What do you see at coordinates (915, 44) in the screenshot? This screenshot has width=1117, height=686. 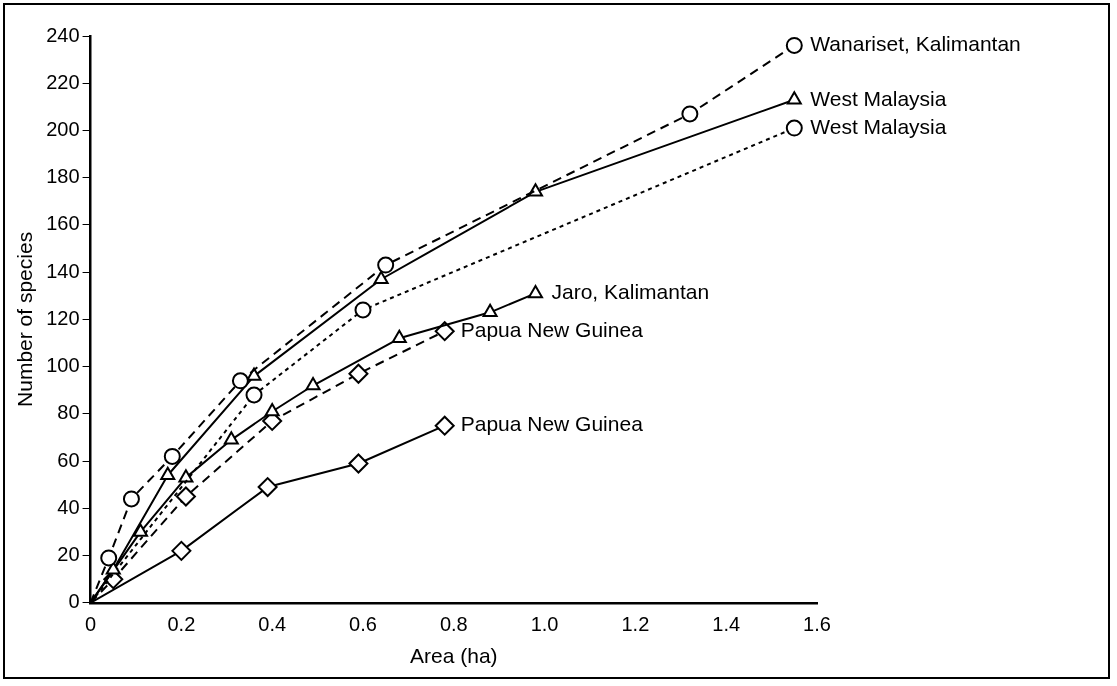 I see `series-label: Wanariset, Kalimantan` at bounding box center [915, 44].